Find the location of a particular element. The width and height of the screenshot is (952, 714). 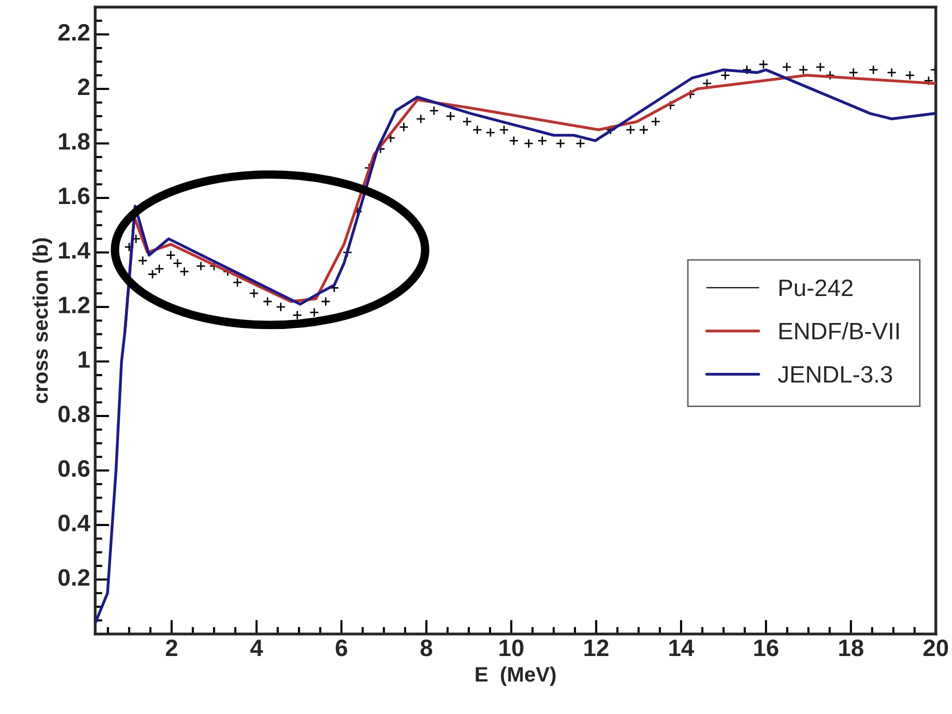

y-tick-label: 1.6 is located at coordinates (74, 196).